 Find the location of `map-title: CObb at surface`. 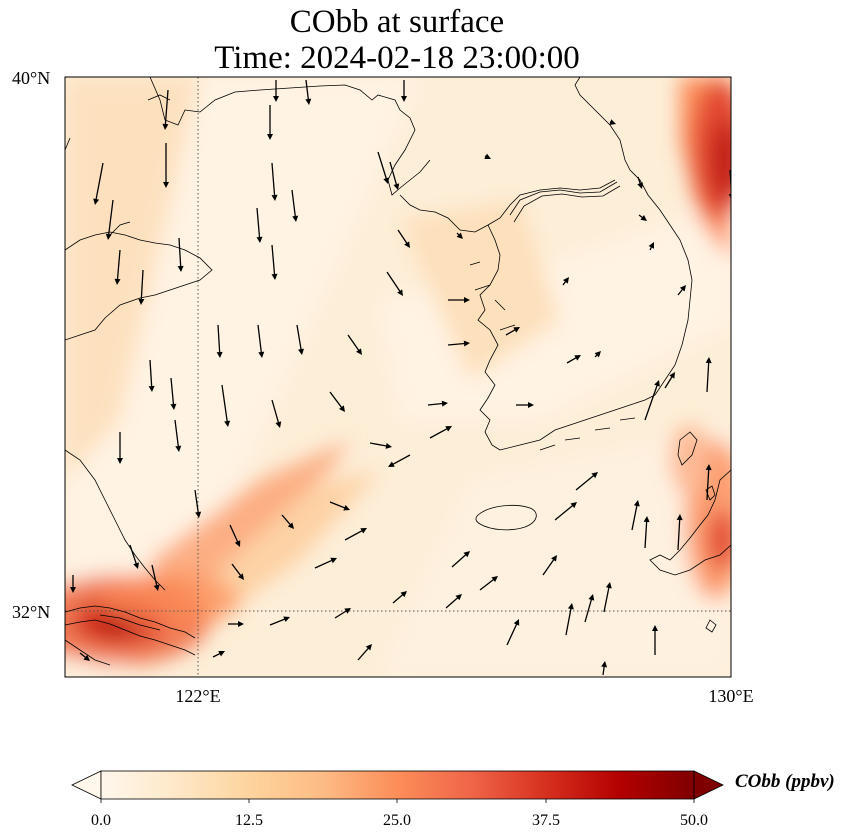

map-title: CObb at surface is located at coordinates (397, 22).